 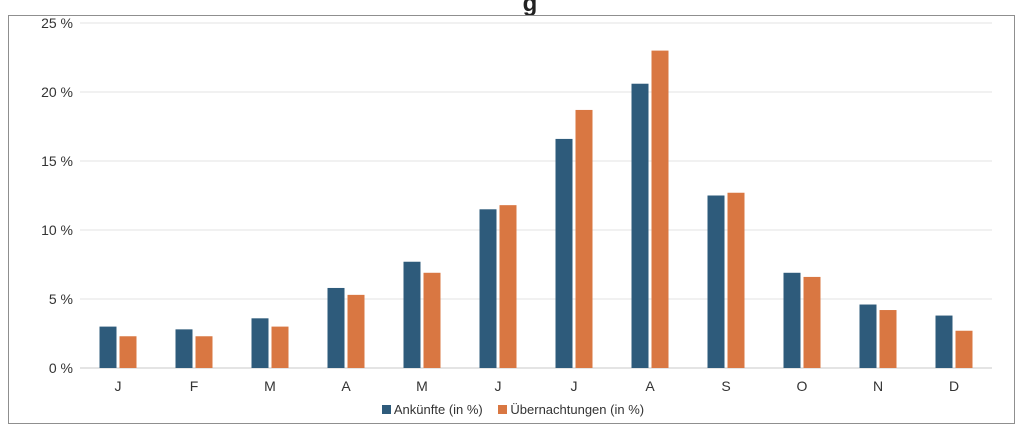 I want to click on y-tick-label: 20 %, so click(x=57, y=92).